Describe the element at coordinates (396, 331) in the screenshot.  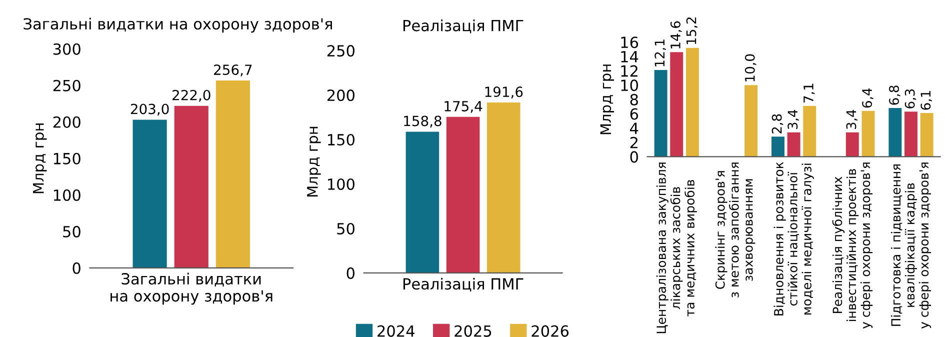
I see `legend-label: 2024` at that location.